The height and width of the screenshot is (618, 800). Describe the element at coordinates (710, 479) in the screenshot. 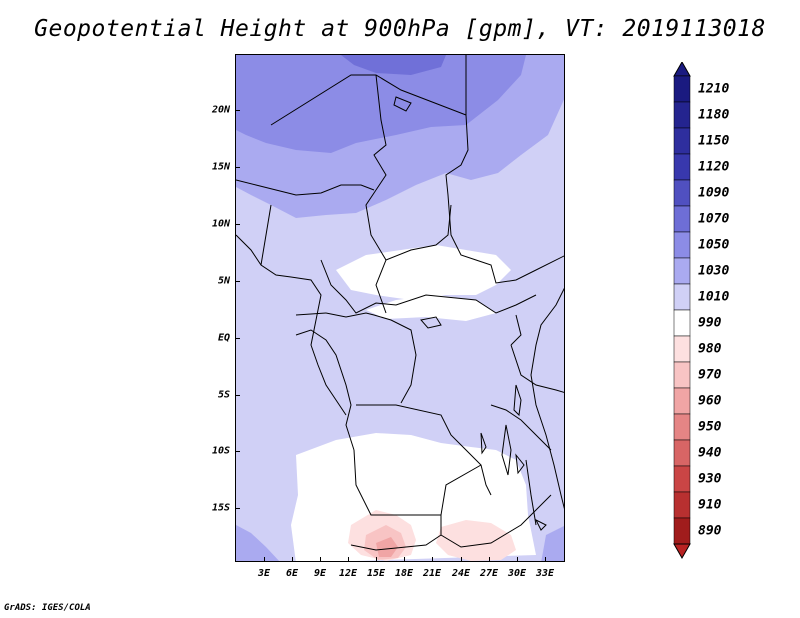

I see `colorbar-label: 930` at that location.